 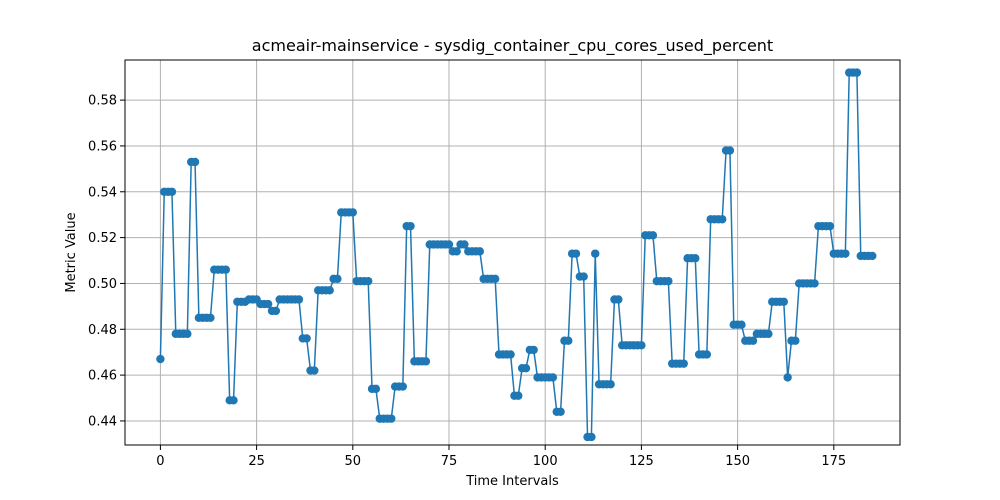 What do you see at coordinates (501, 457) in the screenshot?
I see `x-axis-ticks: 0 25 50 75 100 125 150 175` at bounding box center [501, 457].